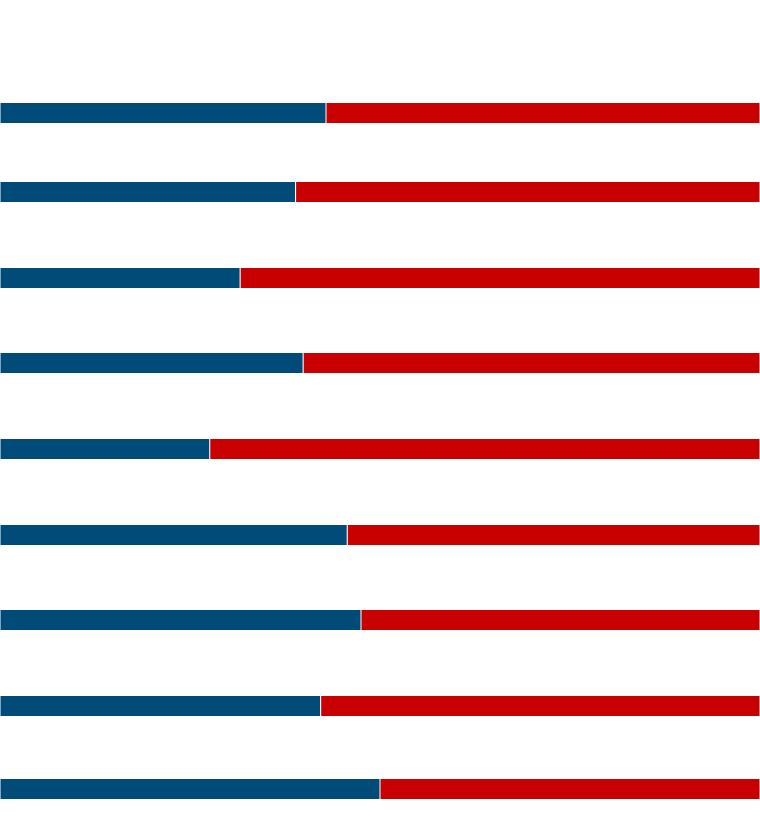 The height and width of the screenshot is (818, 760). I want to click on bar-segment-row4-series2, so click(531, 363).